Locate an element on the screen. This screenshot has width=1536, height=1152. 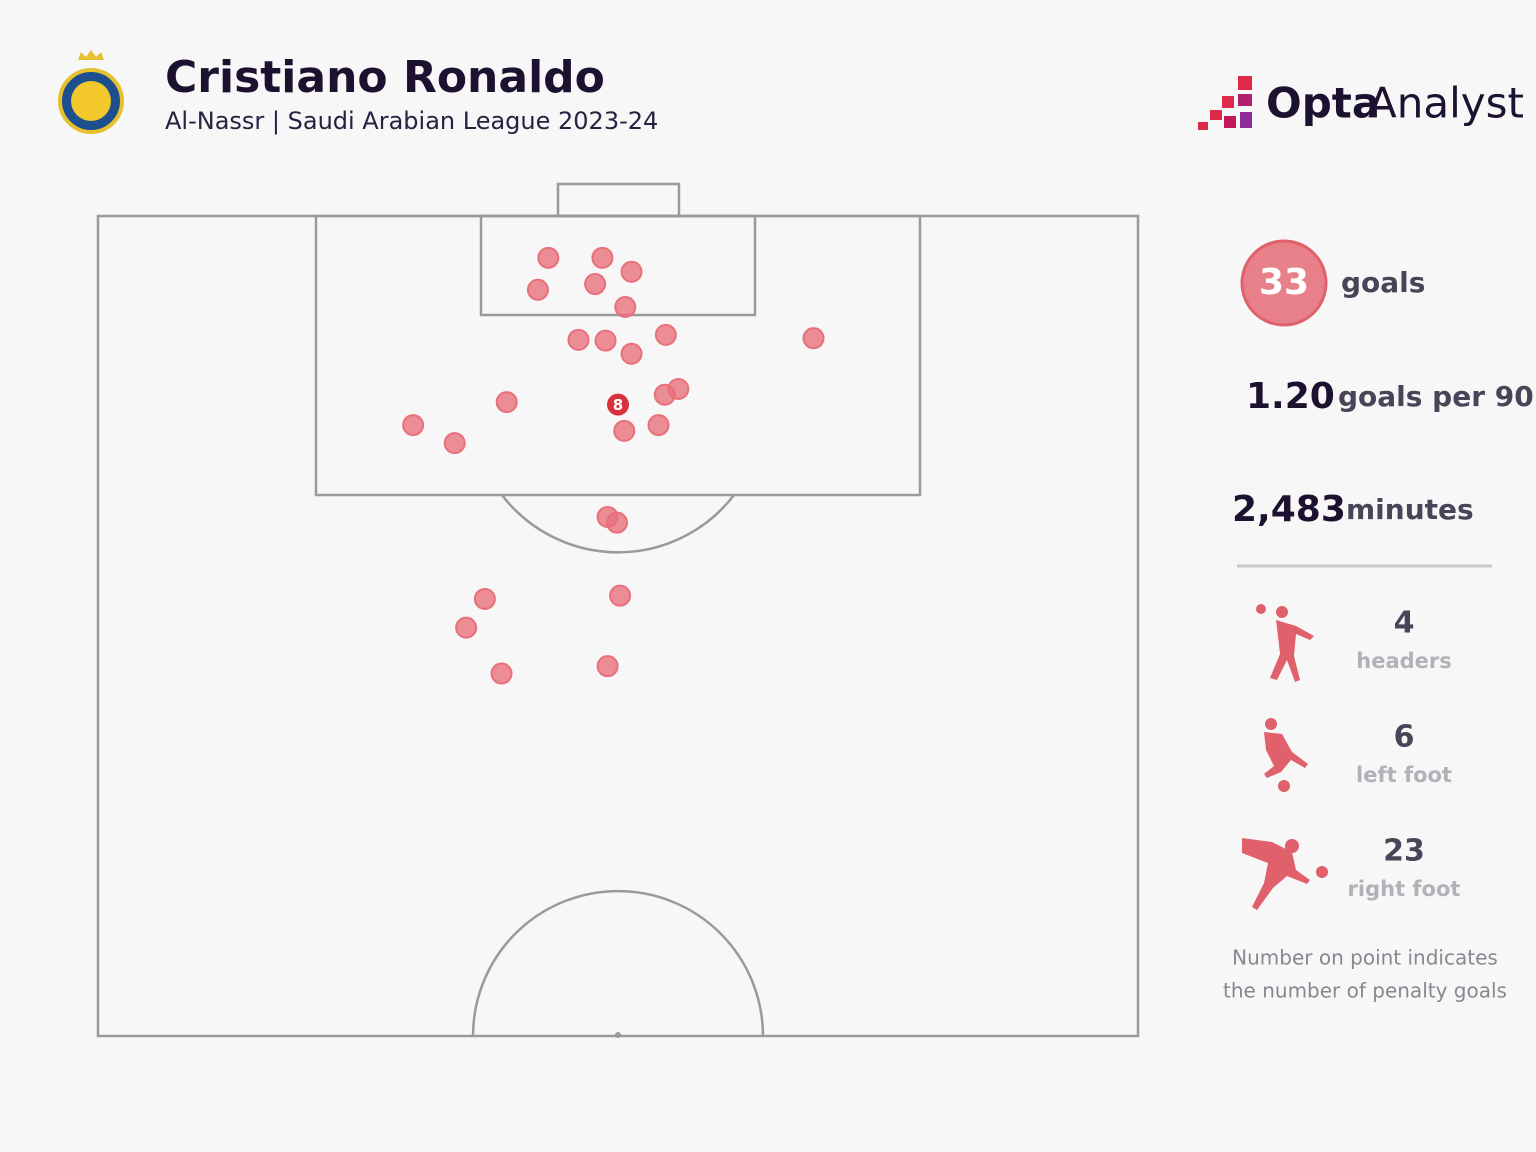
per90-label: goals per 90 is located at coordinates (1436, 396).